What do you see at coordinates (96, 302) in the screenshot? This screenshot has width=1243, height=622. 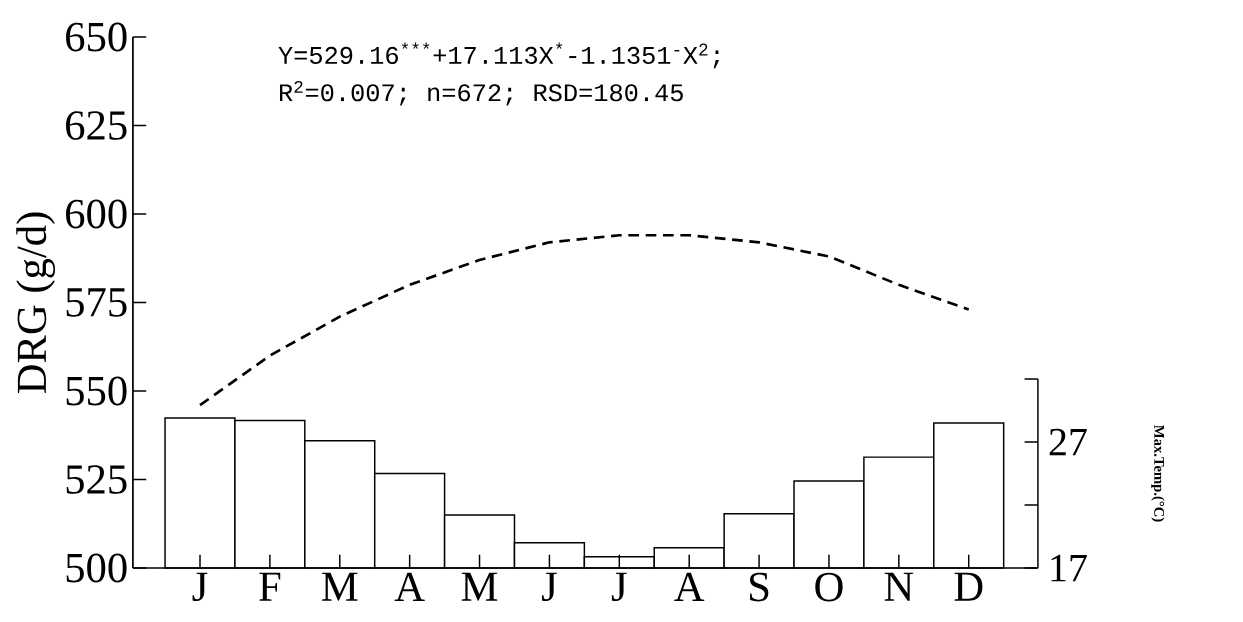 I see `y-tick-label: 575` at bounding box center [96, 302].